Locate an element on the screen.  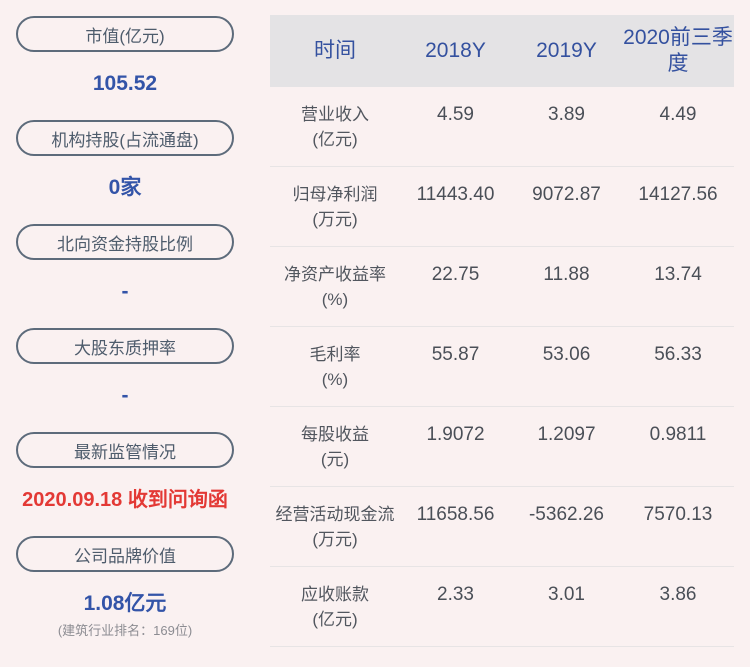
brand-value-industry-rank: (建筑行业排名：169位) is located at coordinates (125, 630).